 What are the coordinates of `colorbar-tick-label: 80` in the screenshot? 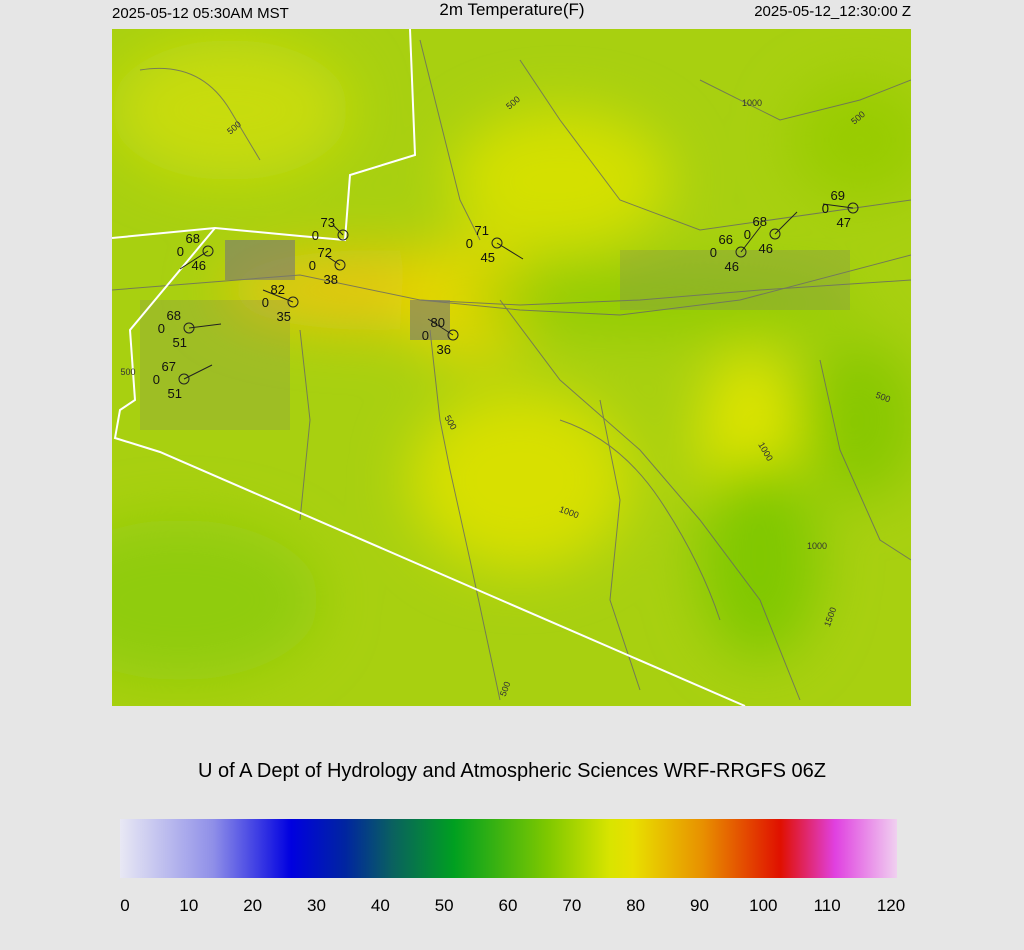 It's located at (635, 905).